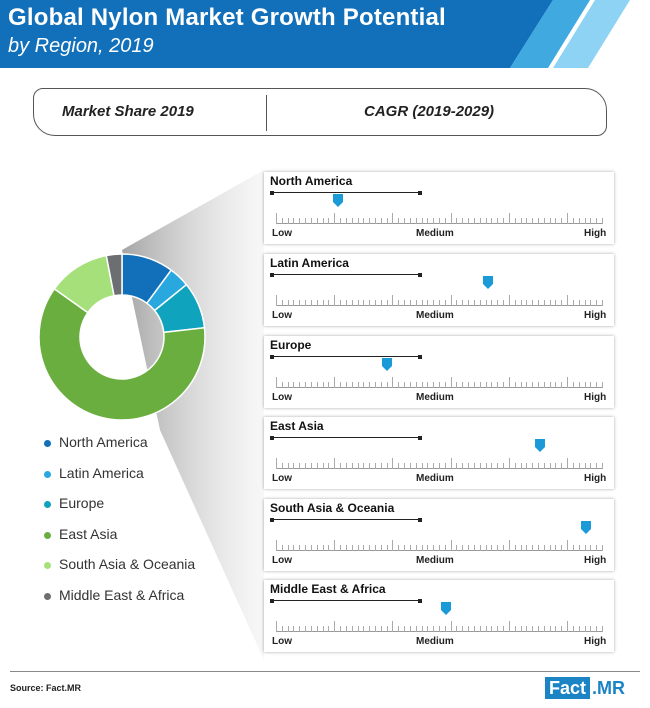  What do you see at coordinates (81, 46) in the screenshot?
I see `page-subtitle: by Region, 2019` at bounding box center [81, 46].